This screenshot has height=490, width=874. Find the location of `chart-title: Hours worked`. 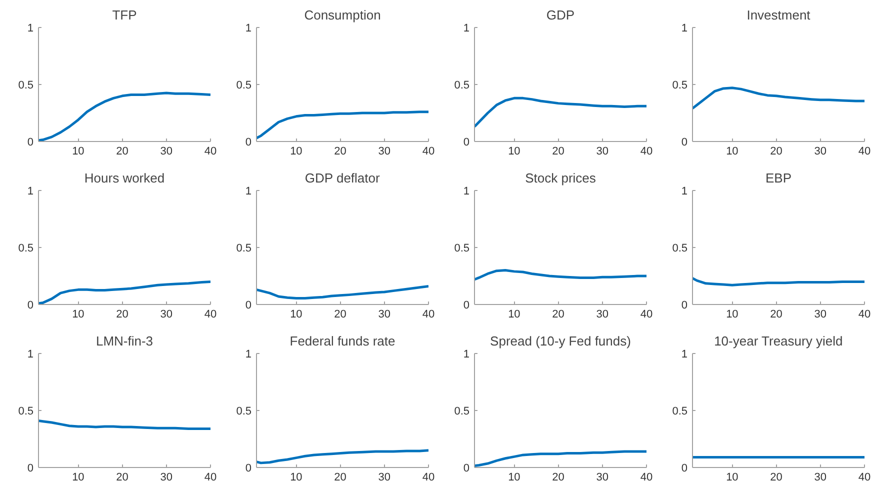

chart-title: Hours worked is located at coordinates (124, 178).